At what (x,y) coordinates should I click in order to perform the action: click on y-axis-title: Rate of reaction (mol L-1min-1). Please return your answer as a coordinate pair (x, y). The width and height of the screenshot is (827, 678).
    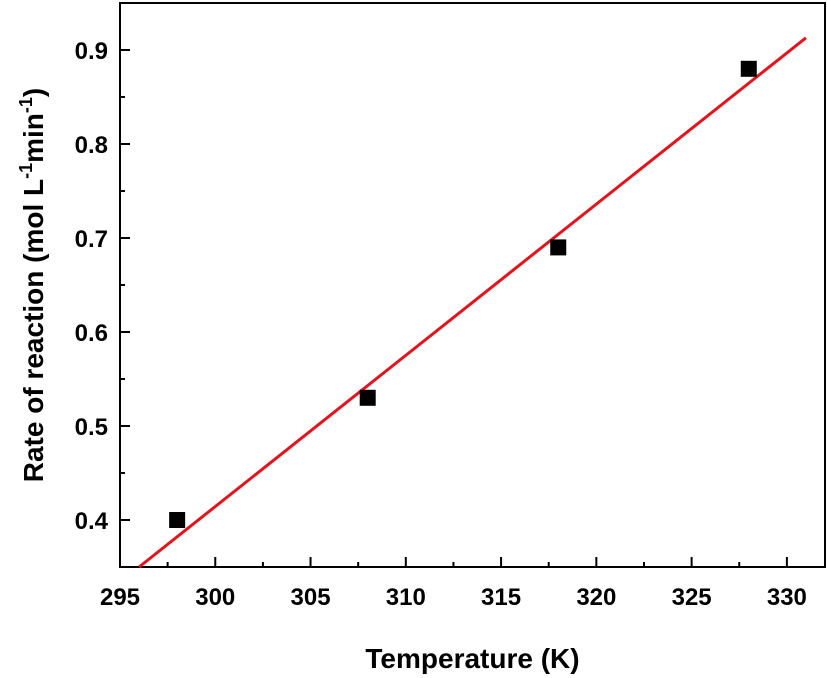
    Looking at the image, I should click on (32, 285).